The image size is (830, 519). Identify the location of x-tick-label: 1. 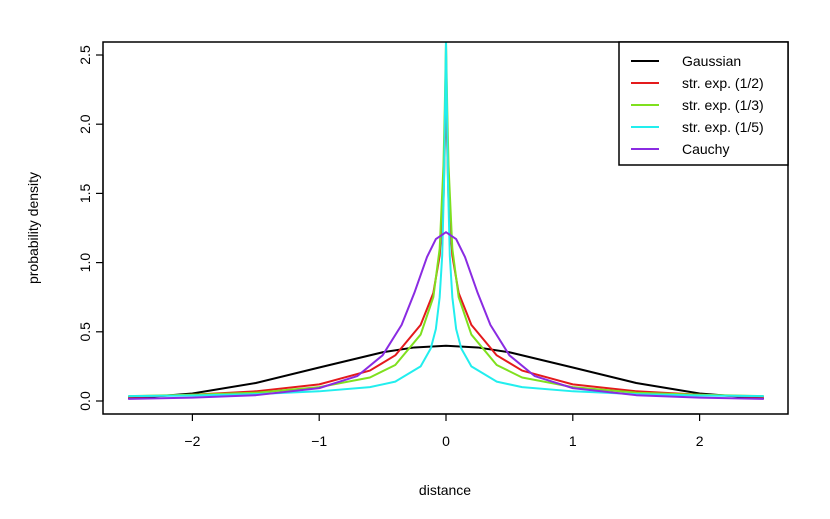
(573, 441).